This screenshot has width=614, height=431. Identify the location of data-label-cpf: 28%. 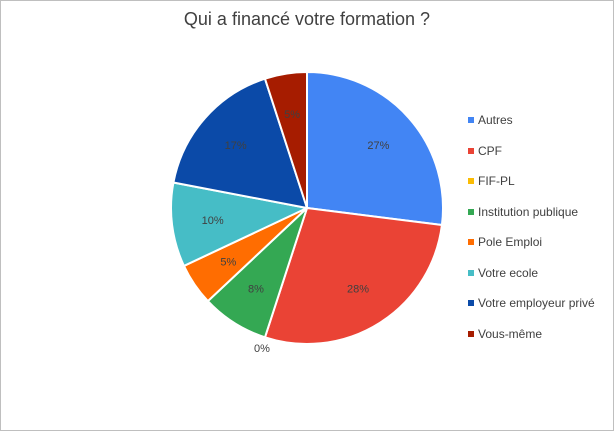
(358, 289).